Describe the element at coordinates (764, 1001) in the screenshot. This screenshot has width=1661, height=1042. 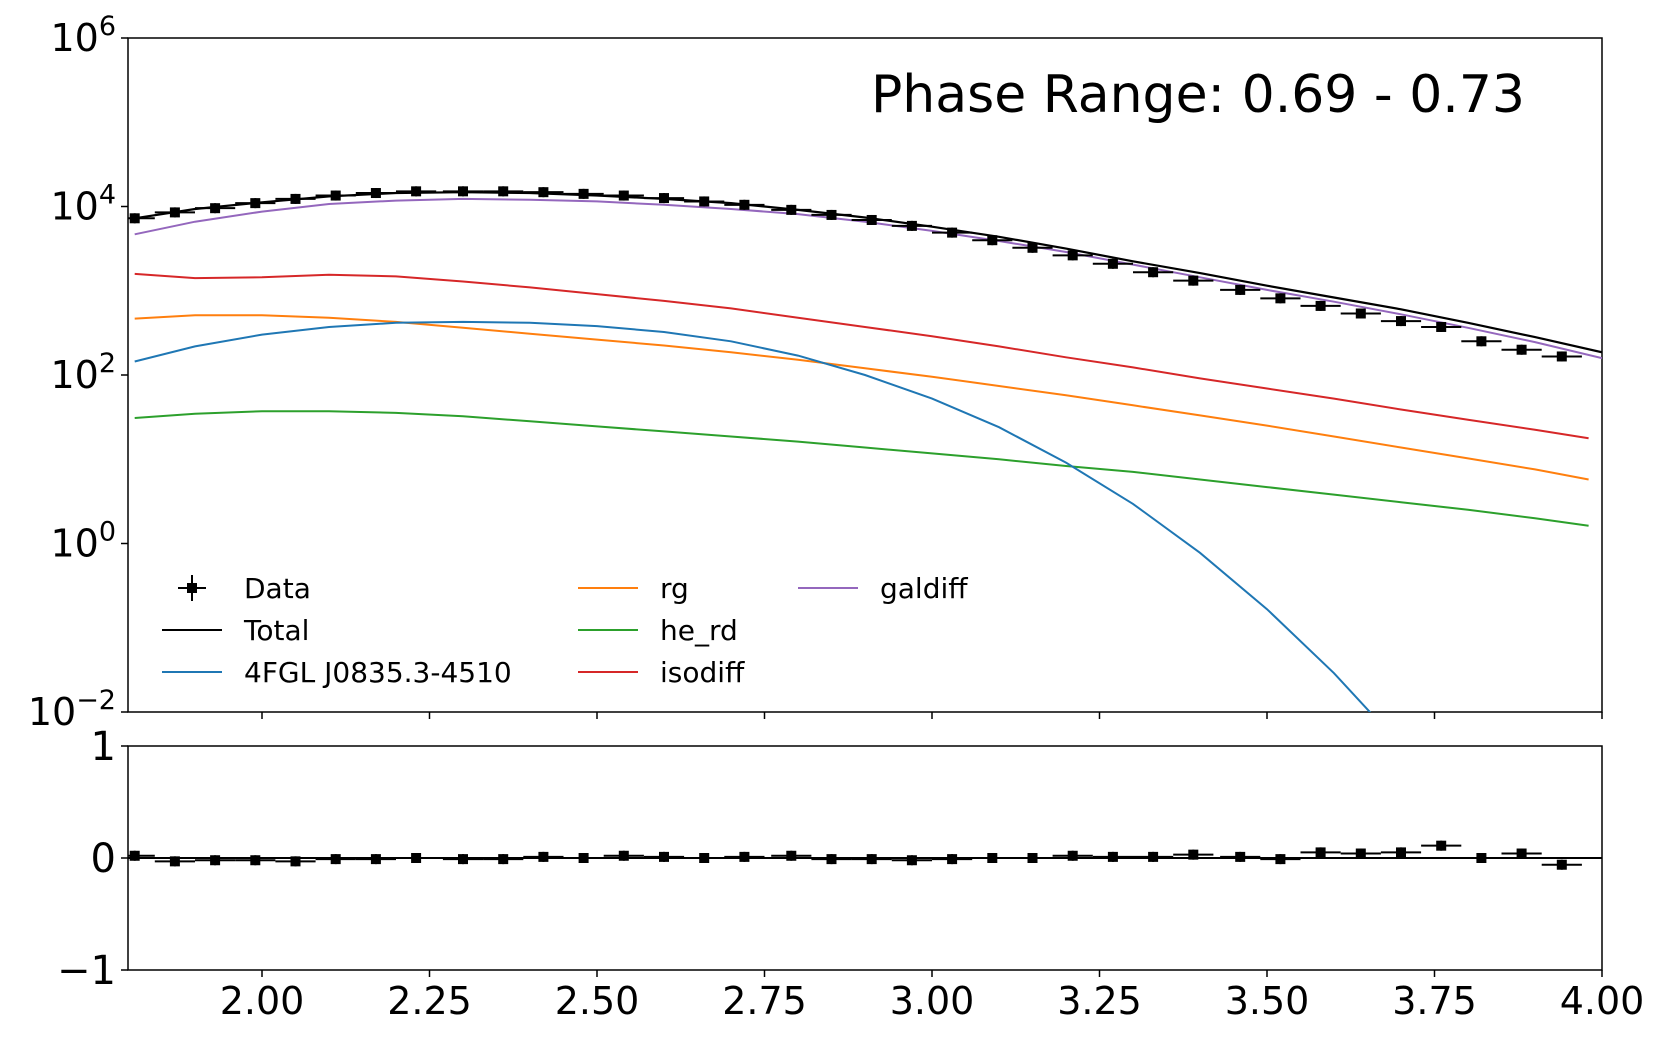
I see `x-tick-label: 2.75` at that location.